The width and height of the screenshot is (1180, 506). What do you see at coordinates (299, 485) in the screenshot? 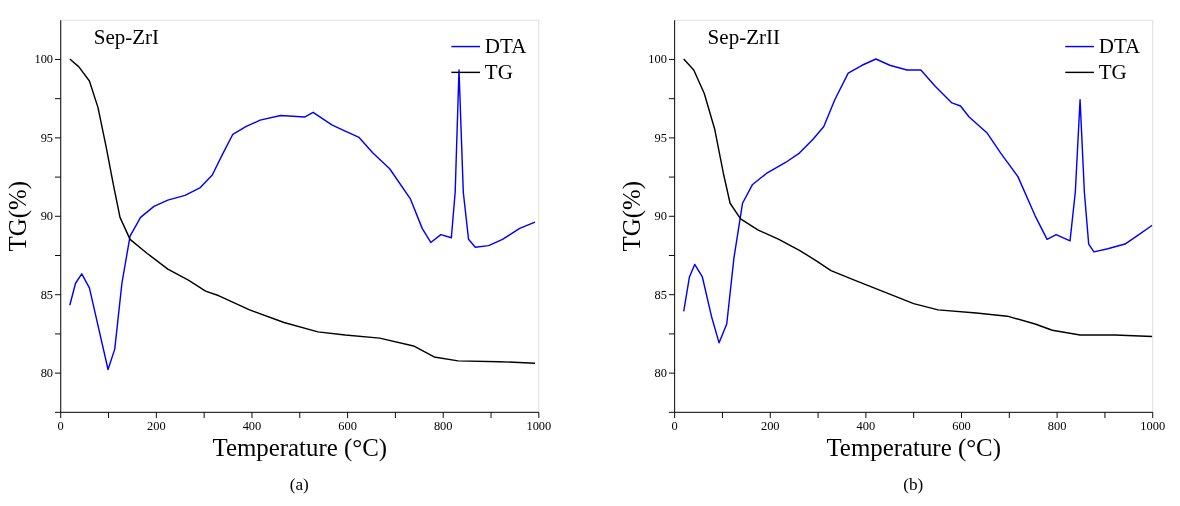
I see `text: (a)` at bounding box center [299, 485].